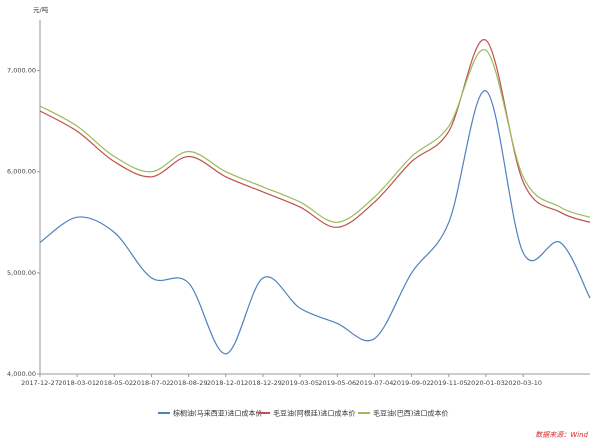  Describe the element at coordinates (21, 273) in the screenshot. I see `y-tick-label: 5,000.00` at that location.